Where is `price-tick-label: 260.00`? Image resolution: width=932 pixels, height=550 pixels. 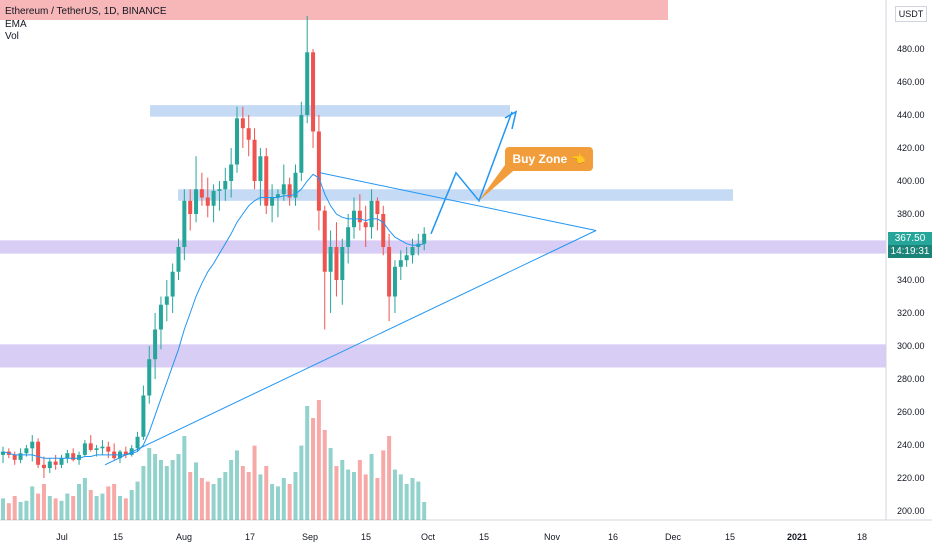 price-tick-label: 260.00 is located at coordinates (911, 412).